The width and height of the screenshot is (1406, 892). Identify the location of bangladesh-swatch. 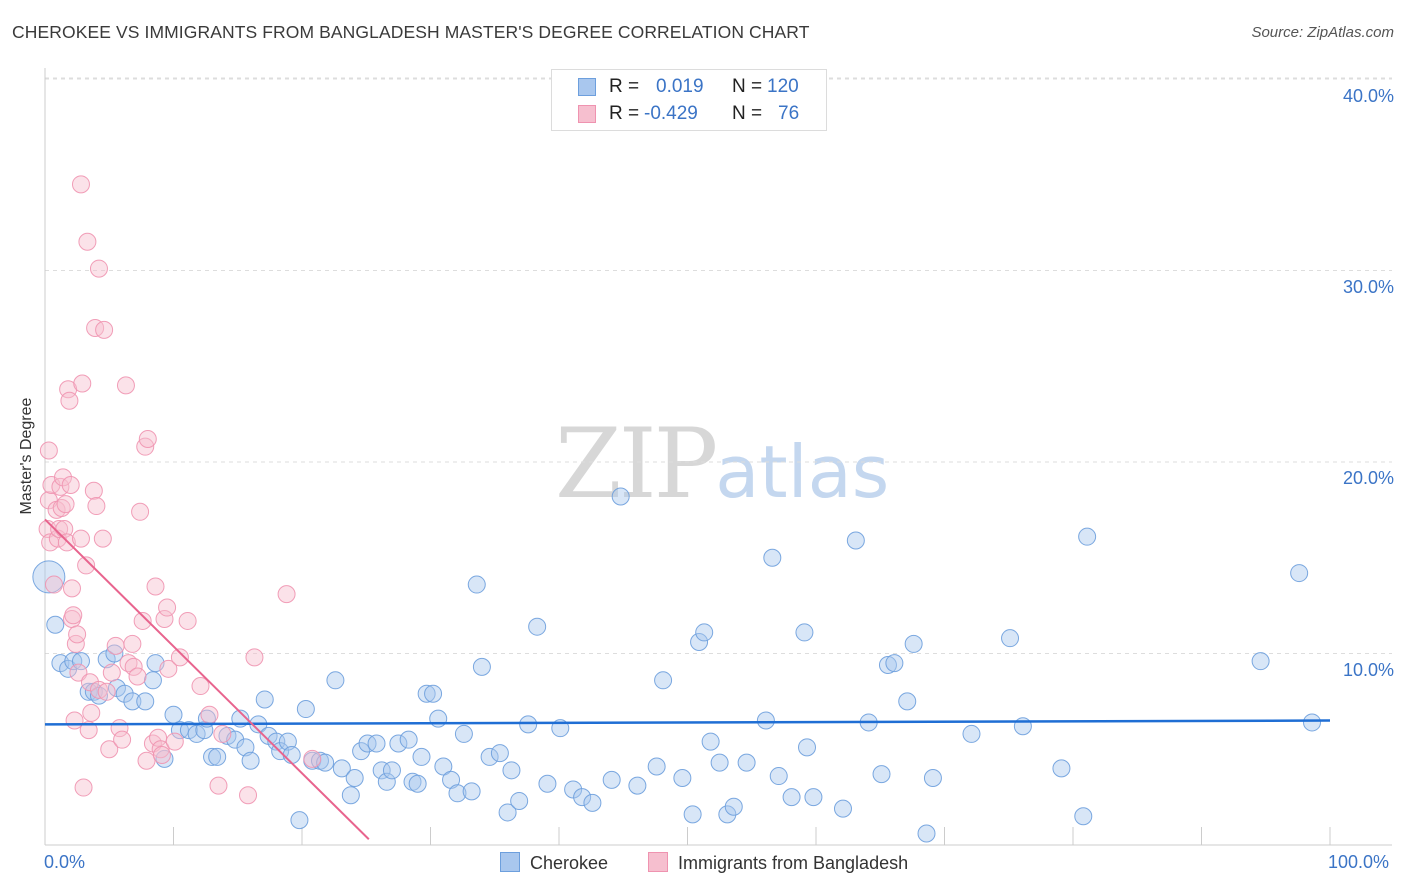
(587, 114).